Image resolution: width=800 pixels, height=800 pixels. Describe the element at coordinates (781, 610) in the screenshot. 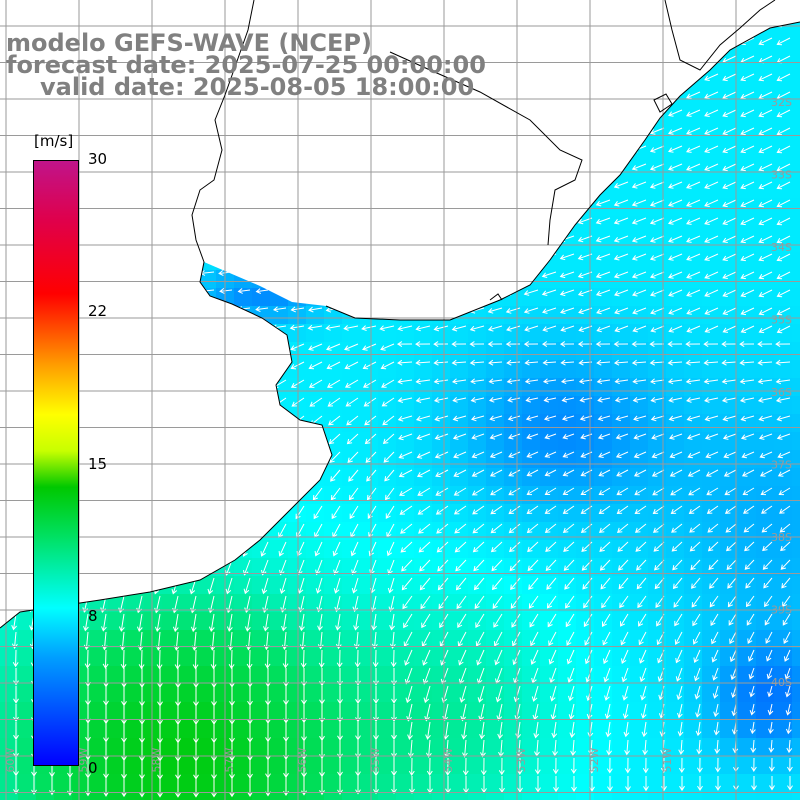

I see `latitude-label: 39S` at that location.